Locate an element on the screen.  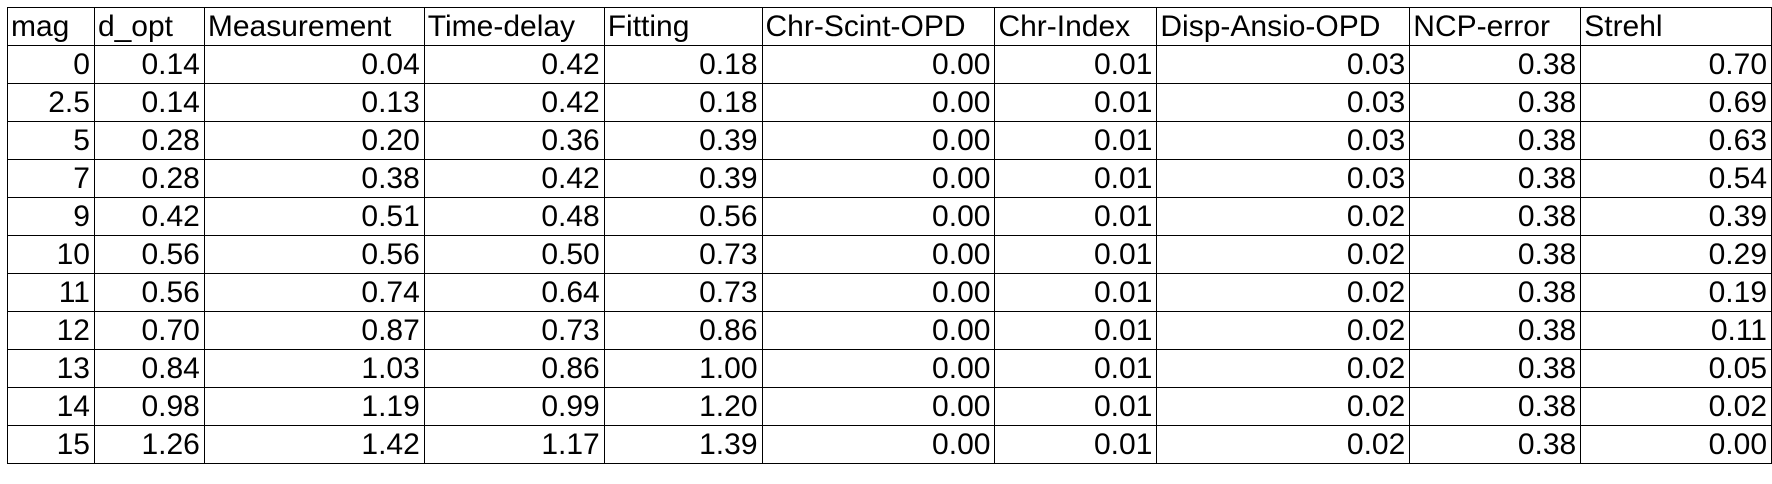
cell-measurement: 1.03 is located at coordinates (314, 368).